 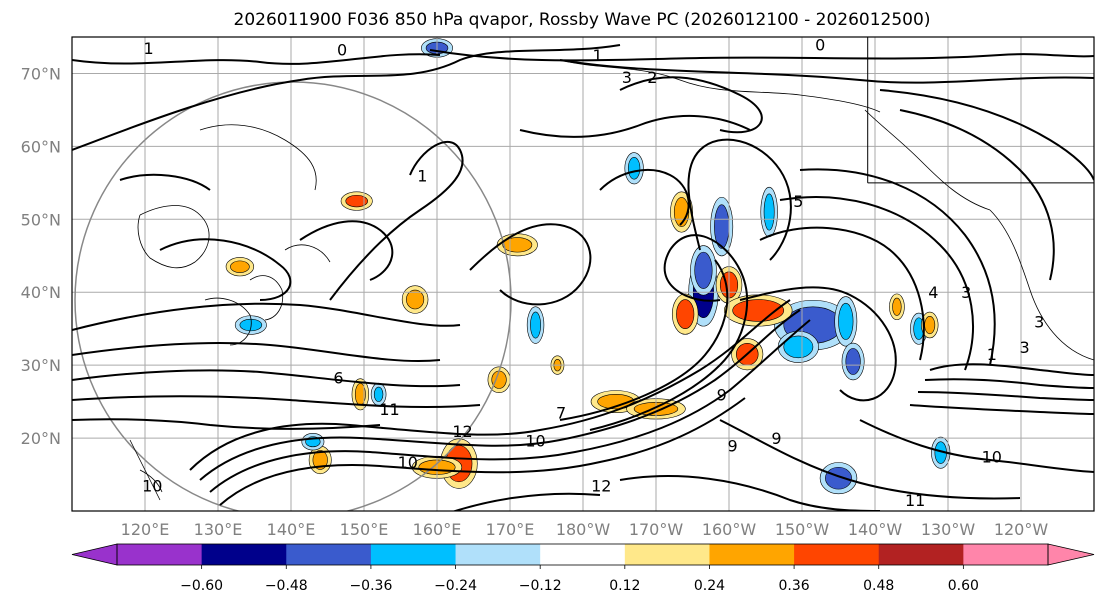 What do you see at coordinates (729, 529) in the screenshot?
I see `lon-tick-label: 160°W` at bounding box center [729, 529].